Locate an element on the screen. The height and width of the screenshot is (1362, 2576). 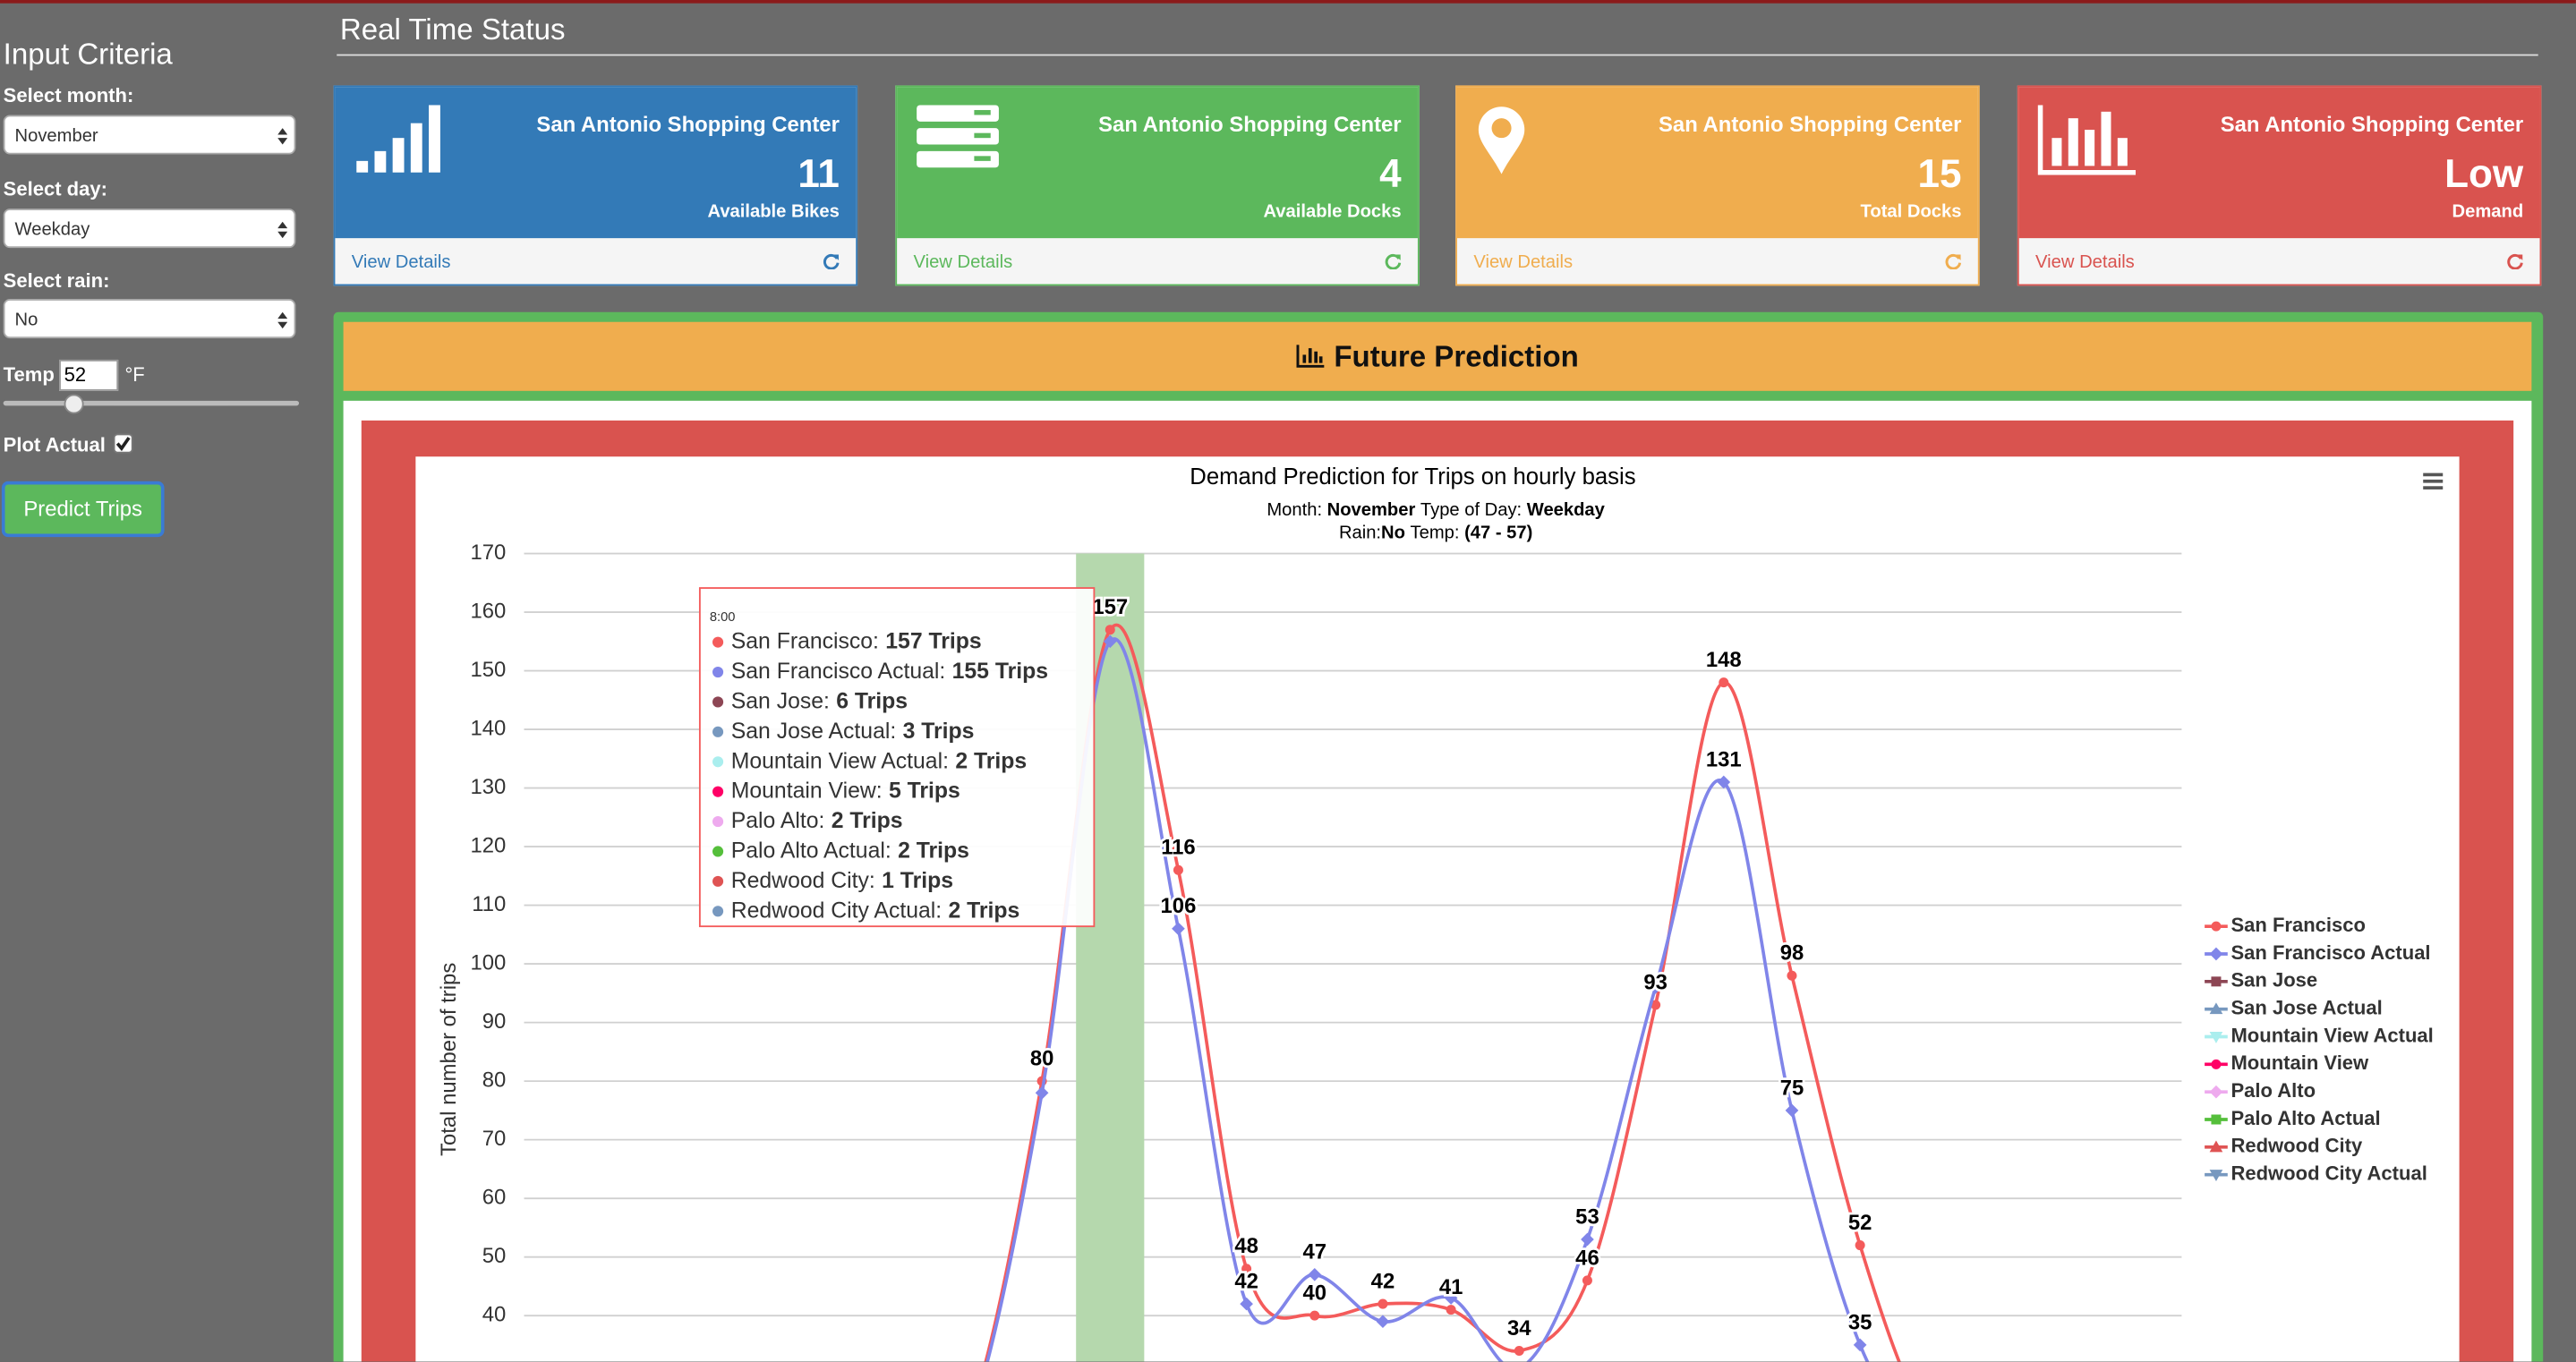
tooltip-series: Redwood City: is located at coordinates (803, 880).